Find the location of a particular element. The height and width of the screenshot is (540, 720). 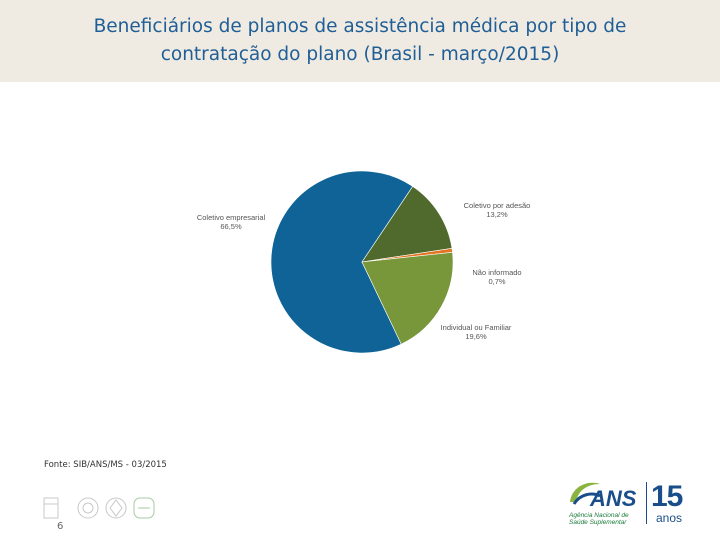

page-number: 6 is located at coordinates (60, 526).